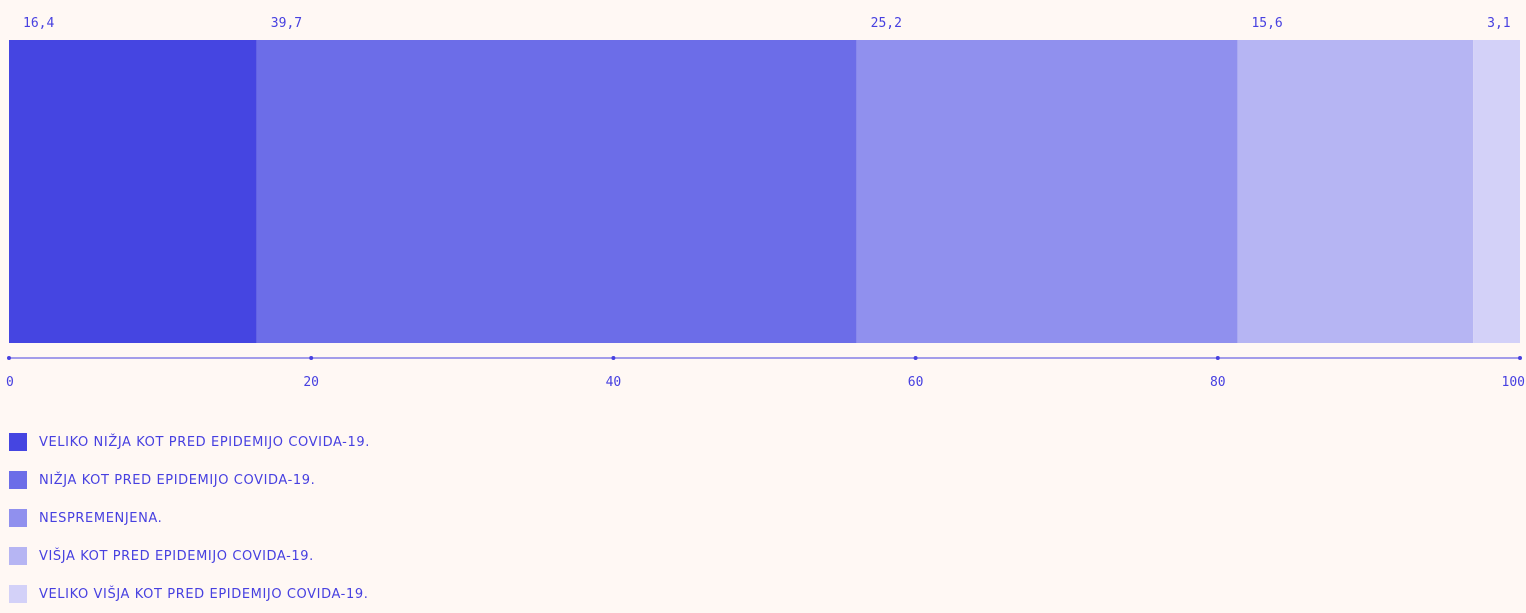 The width and height of the screenshot is (1526, 613). Describe the element at coordinates (311, 382) in the screenshot. I see `x-tick-label-20: 20` at that location.